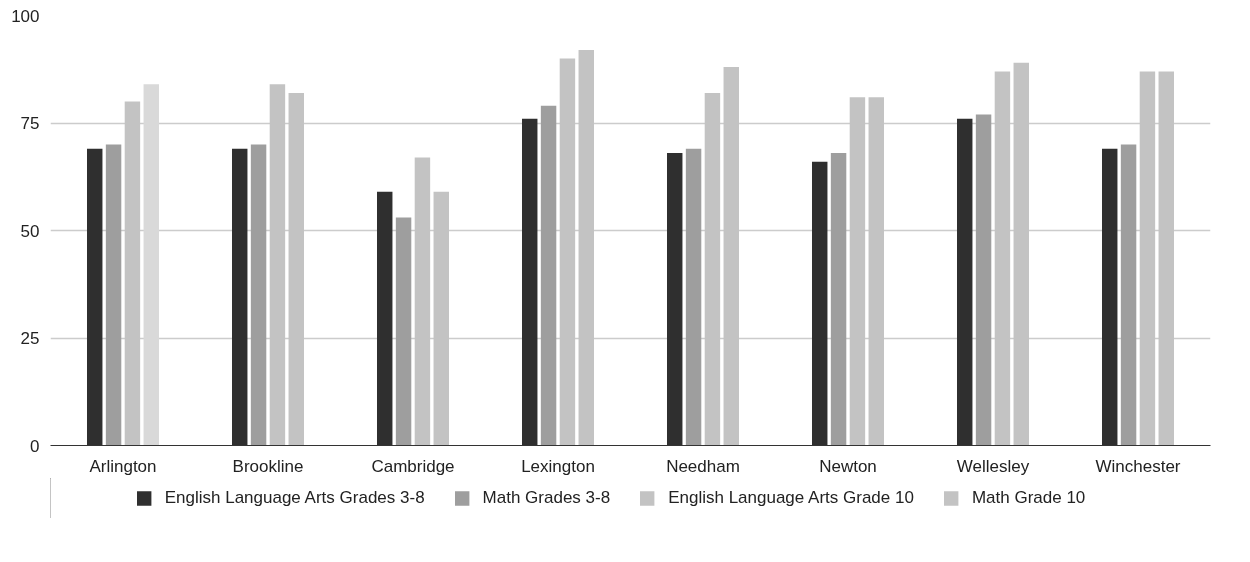  Describe the element at coordinates (703, 466) in the screenshot. I see `x-tick-label: Needham` at that location.